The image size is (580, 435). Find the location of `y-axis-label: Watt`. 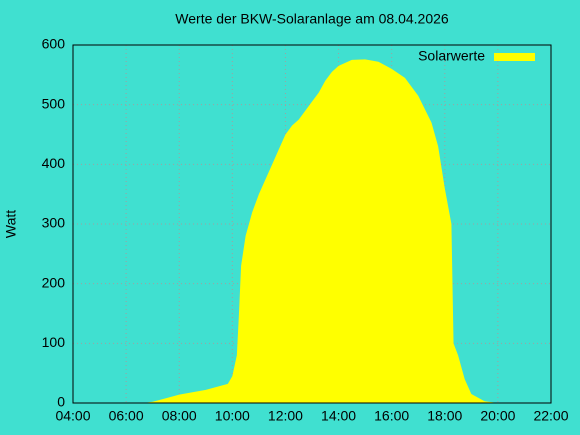

y-axis-label: Watt is located at coordinates (11, 224).